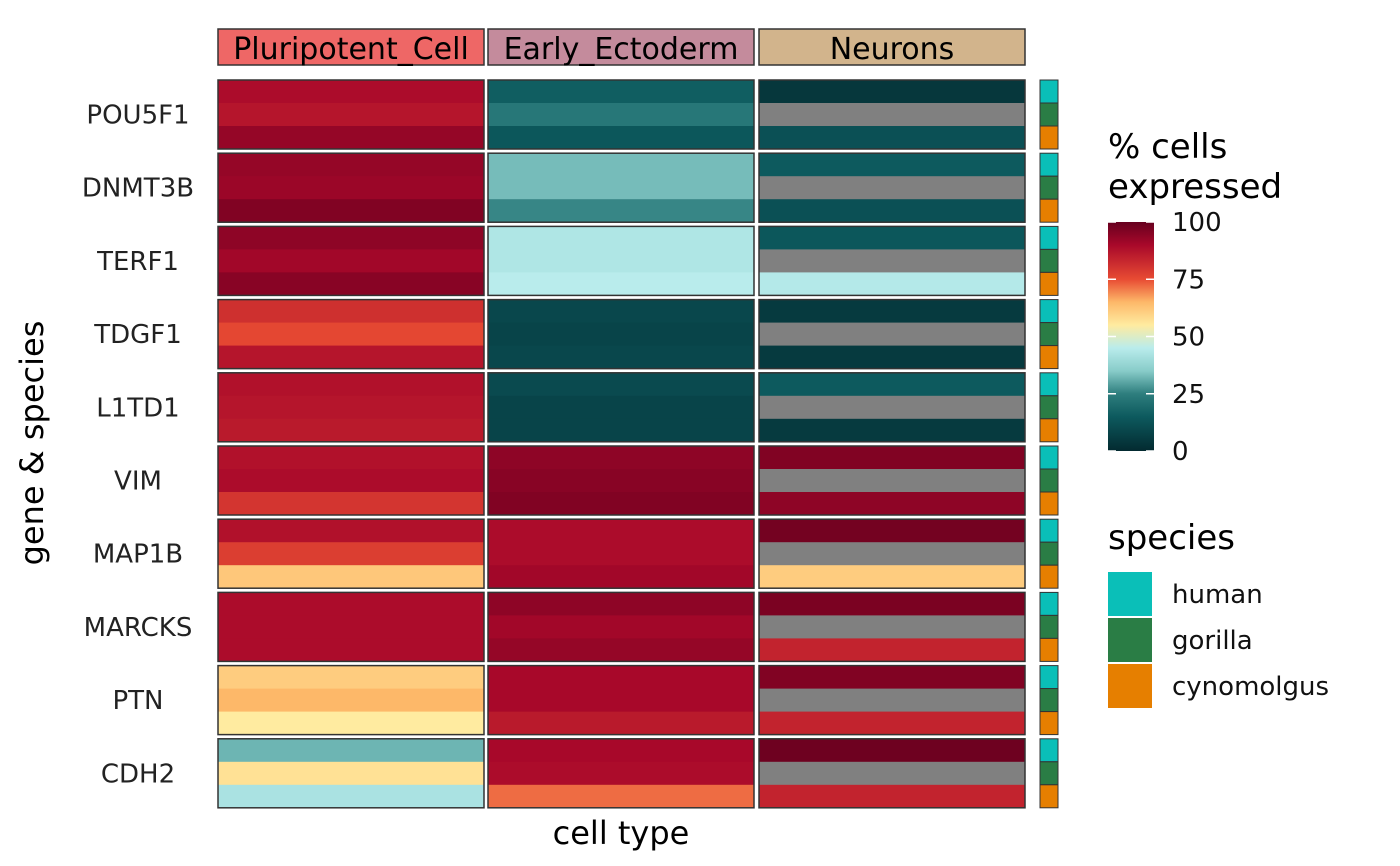 This screenshot has height=866, width=1400. Describe the element at coordinates (1197, 223) in the screenshot. I see `colorbar-tick-label: 100` at that location.